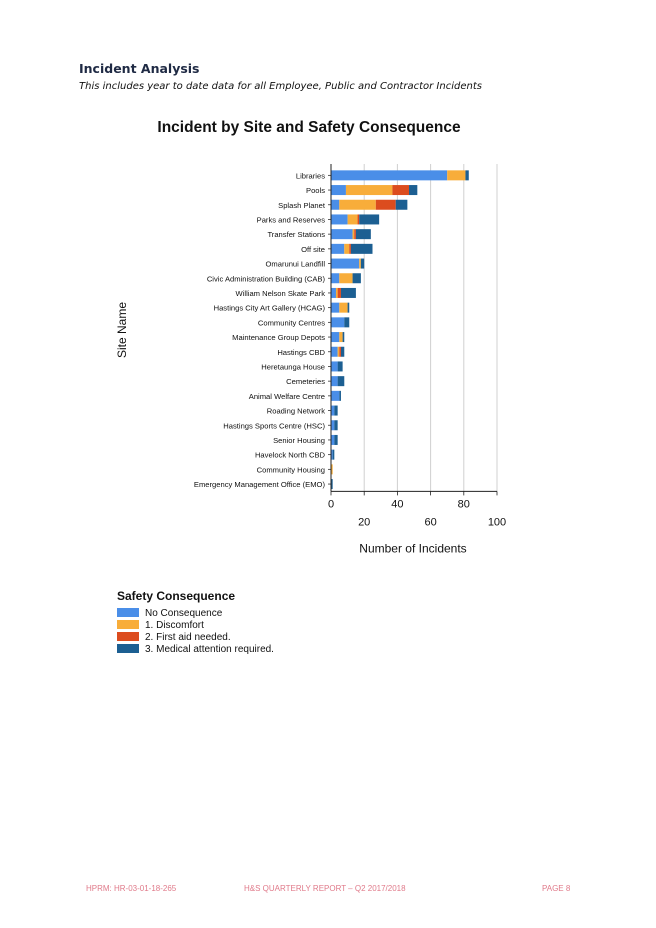  What do you see at coordinates (302, 205) in the screenshot?
I see `category-label-2: Splash Planet` at bounding box center [302, 205].